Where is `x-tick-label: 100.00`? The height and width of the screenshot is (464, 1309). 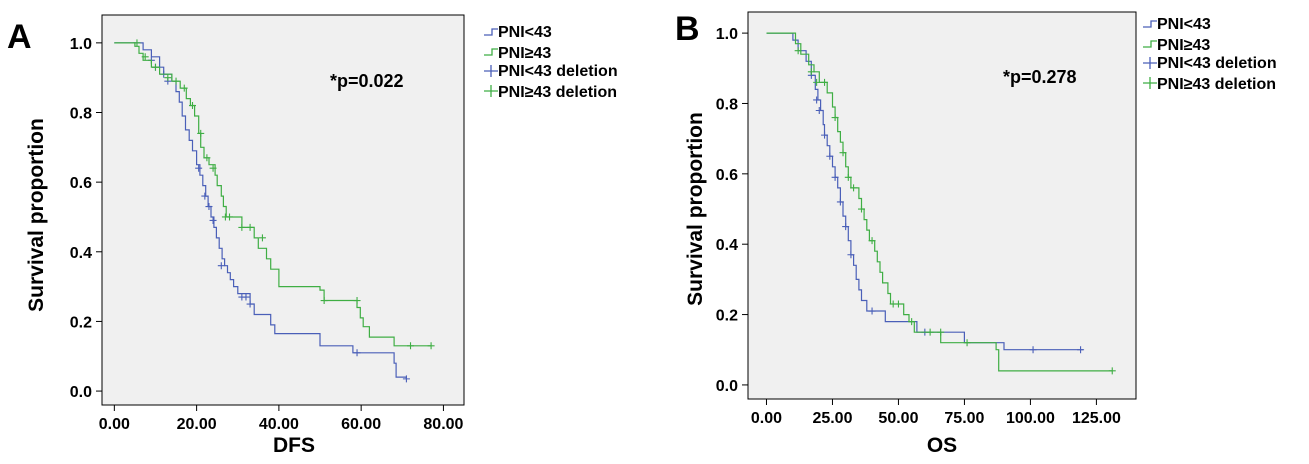 x-tick-label: 100.00 is located at coordinates (1030, 418).